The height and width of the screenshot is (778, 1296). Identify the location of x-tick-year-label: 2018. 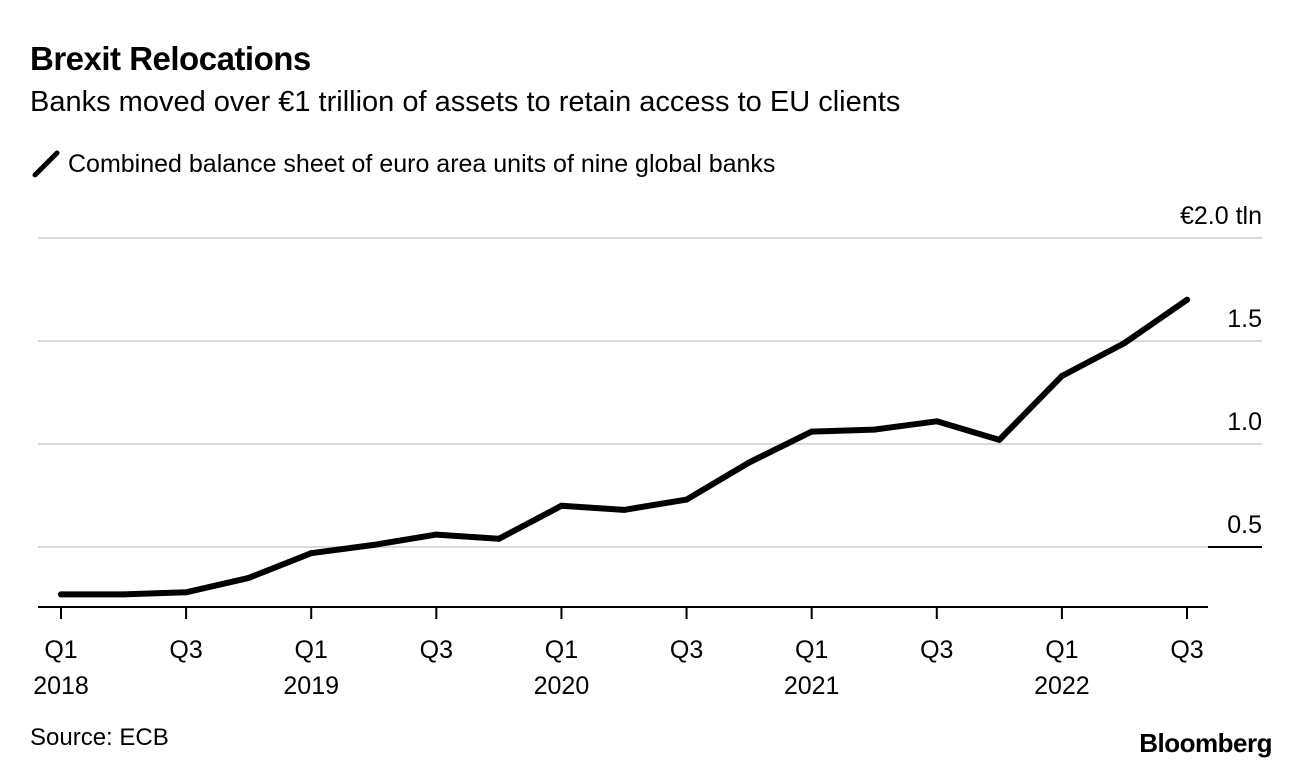
(61, 686).